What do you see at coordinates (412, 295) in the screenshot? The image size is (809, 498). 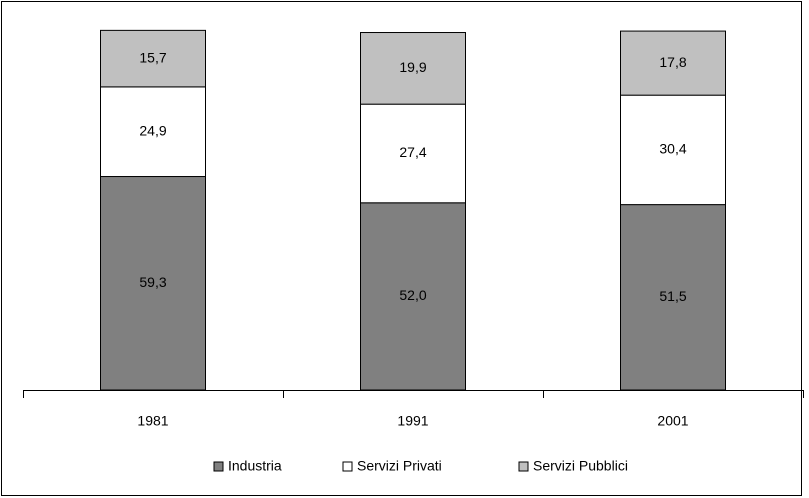 I see `data-label: 52,0` at bounding box center [412, 295].